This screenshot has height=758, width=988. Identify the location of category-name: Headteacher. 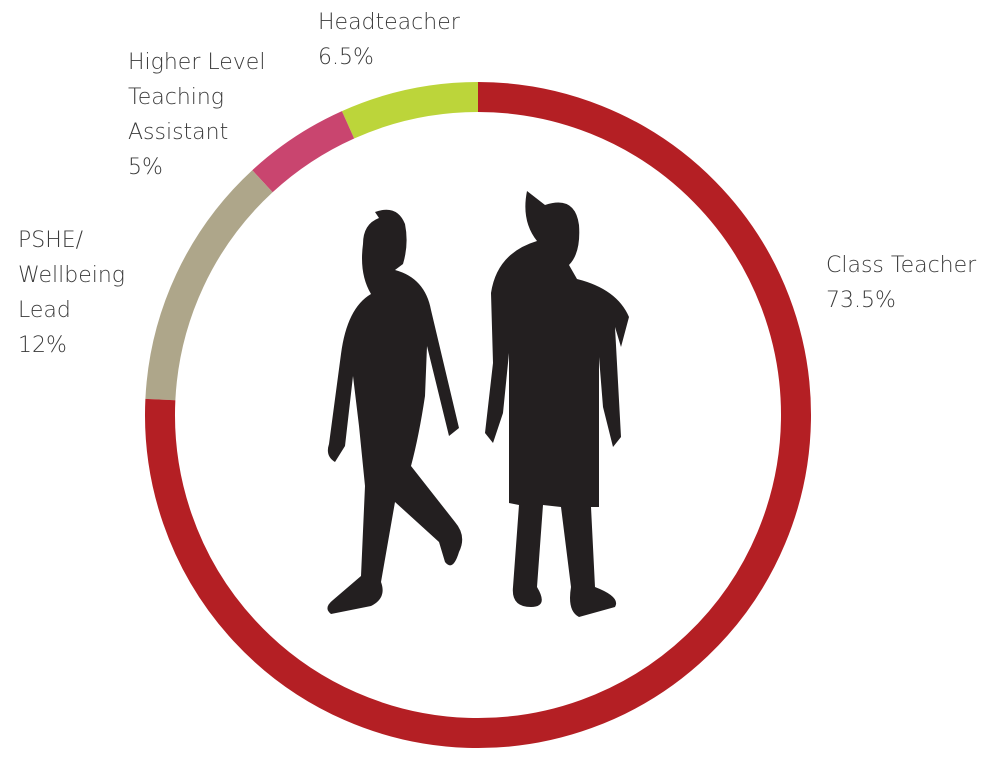
(389, 22).